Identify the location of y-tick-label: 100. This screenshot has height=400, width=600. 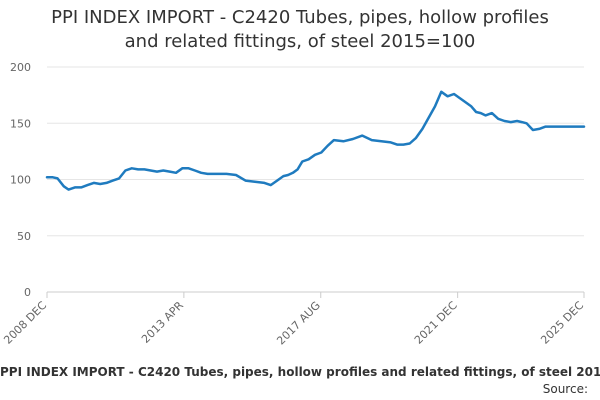
(20, 180).